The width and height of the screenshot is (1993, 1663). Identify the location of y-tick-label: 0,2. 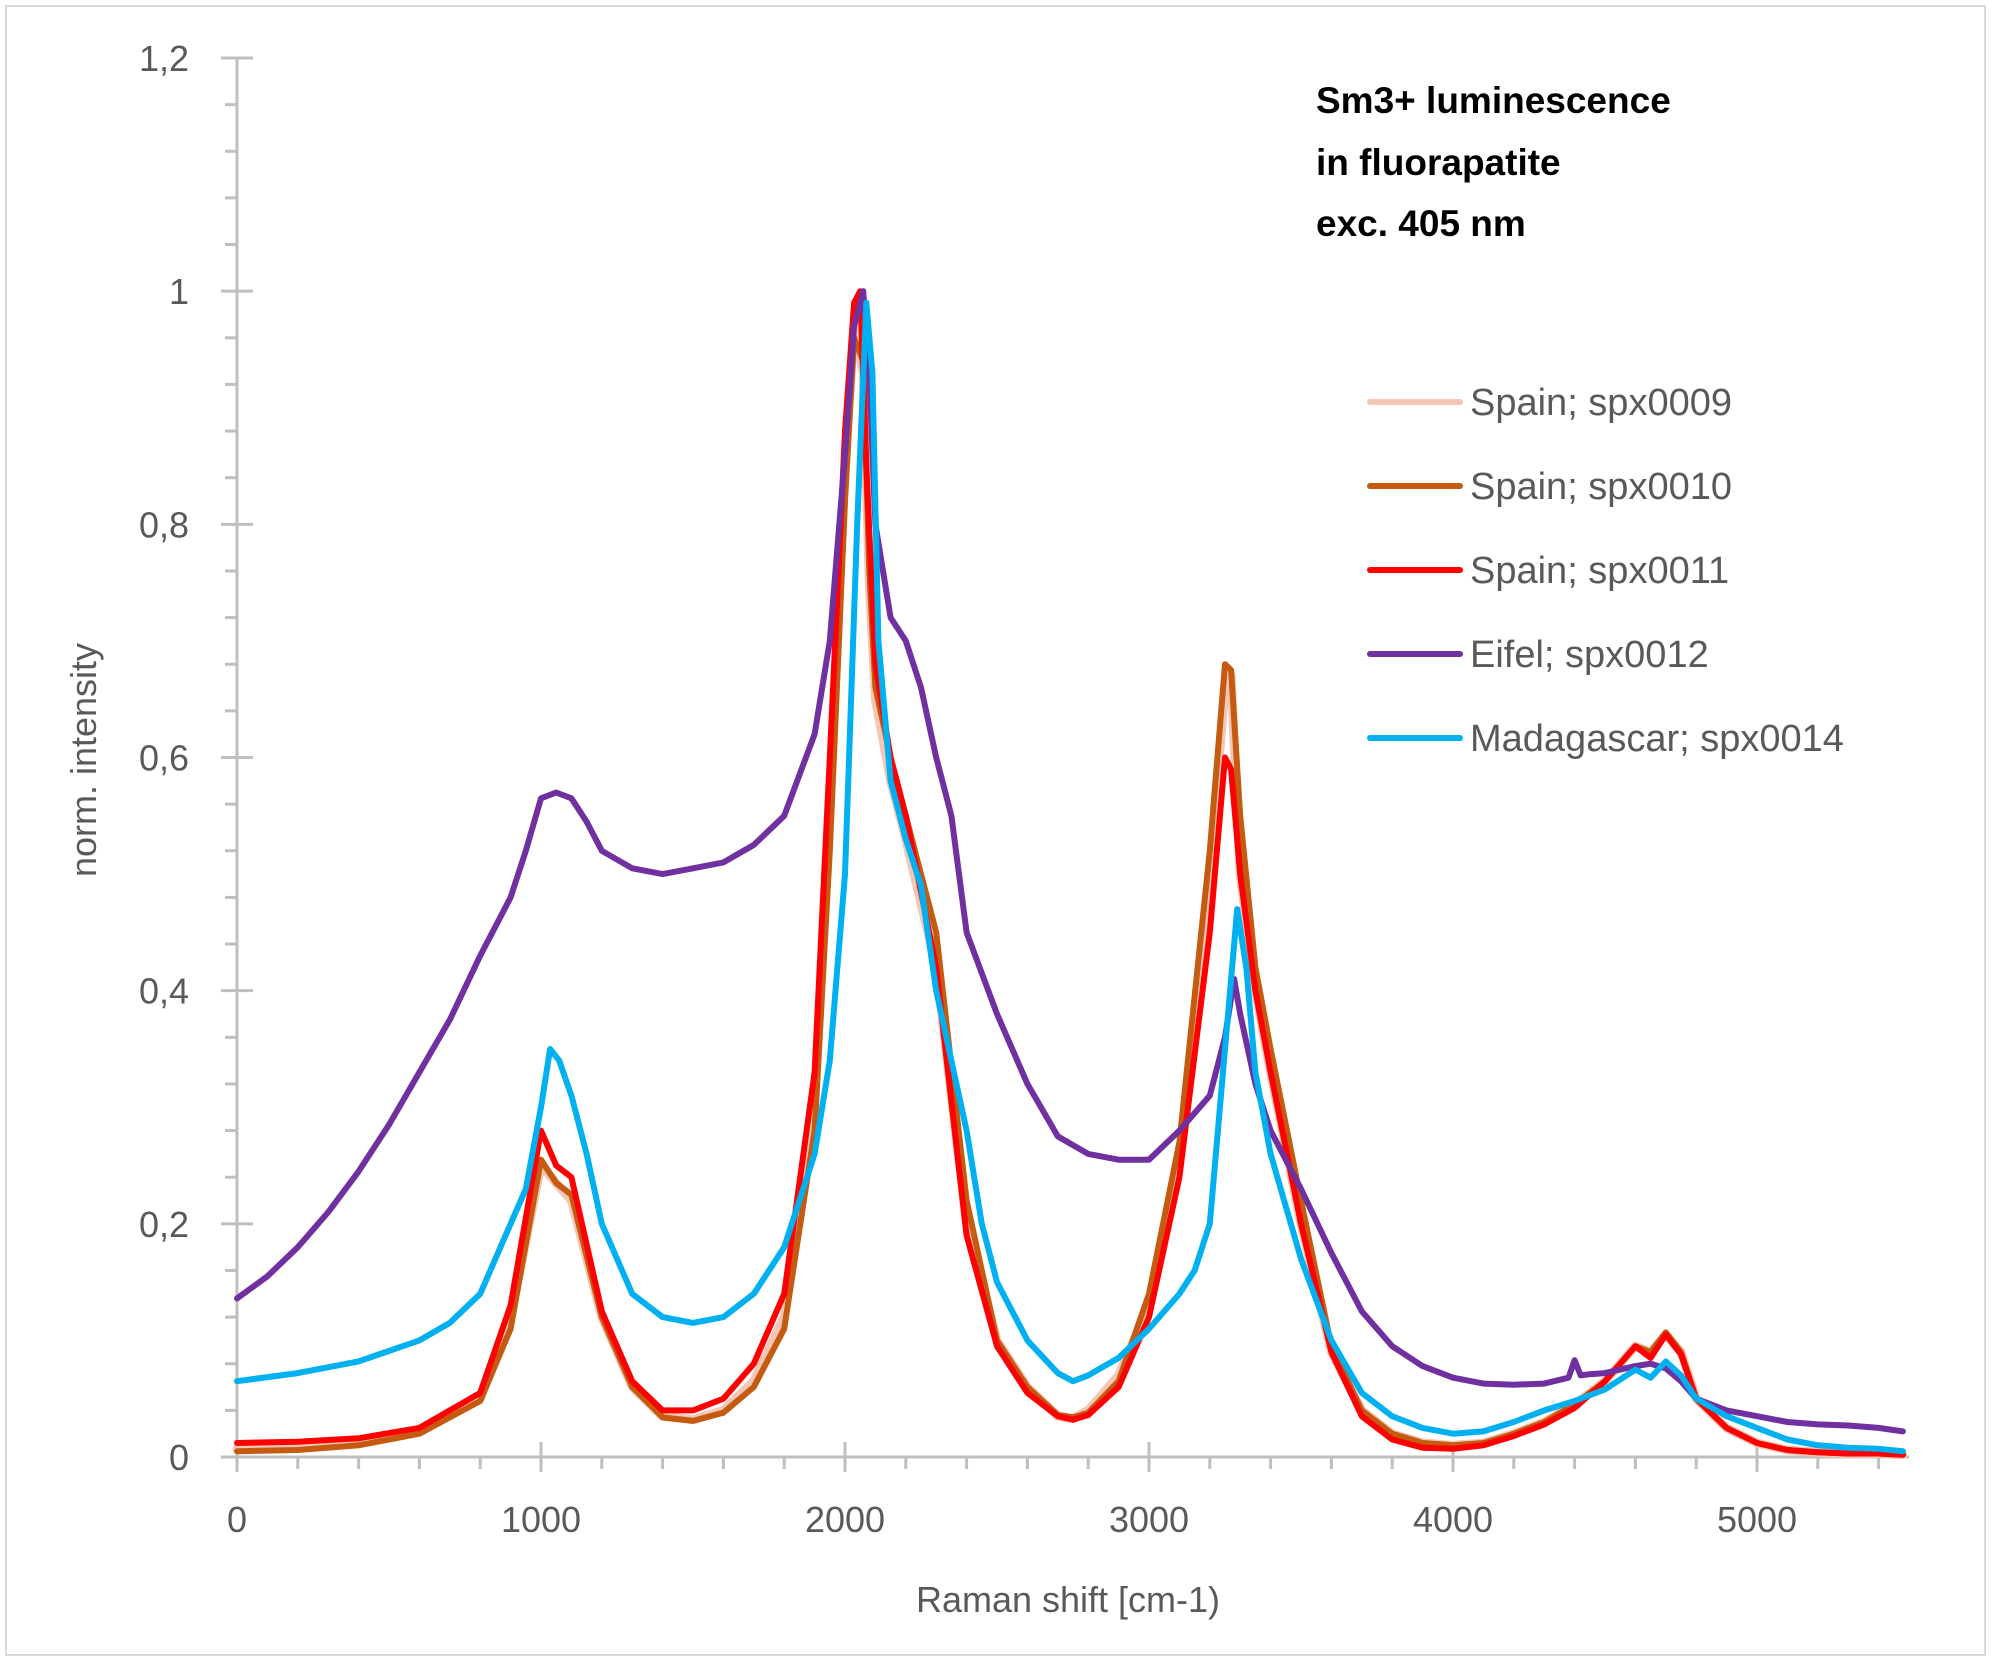
(164, 1224).